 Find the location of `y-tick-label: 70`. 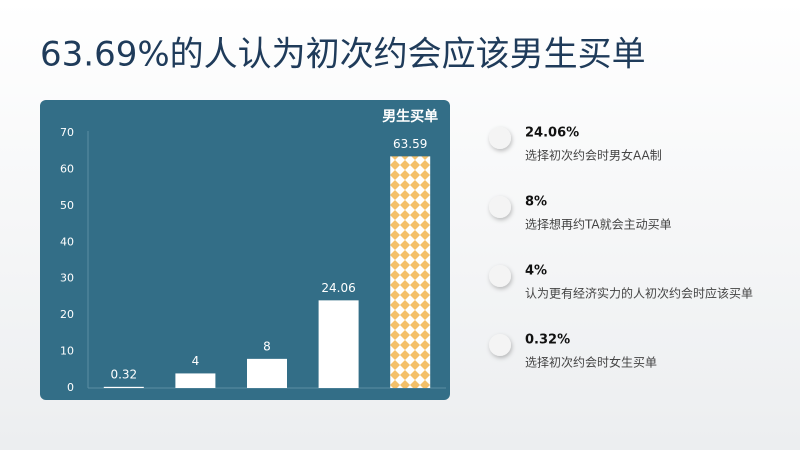

y-tick-label: 70 is located at coordinates (67, 132).